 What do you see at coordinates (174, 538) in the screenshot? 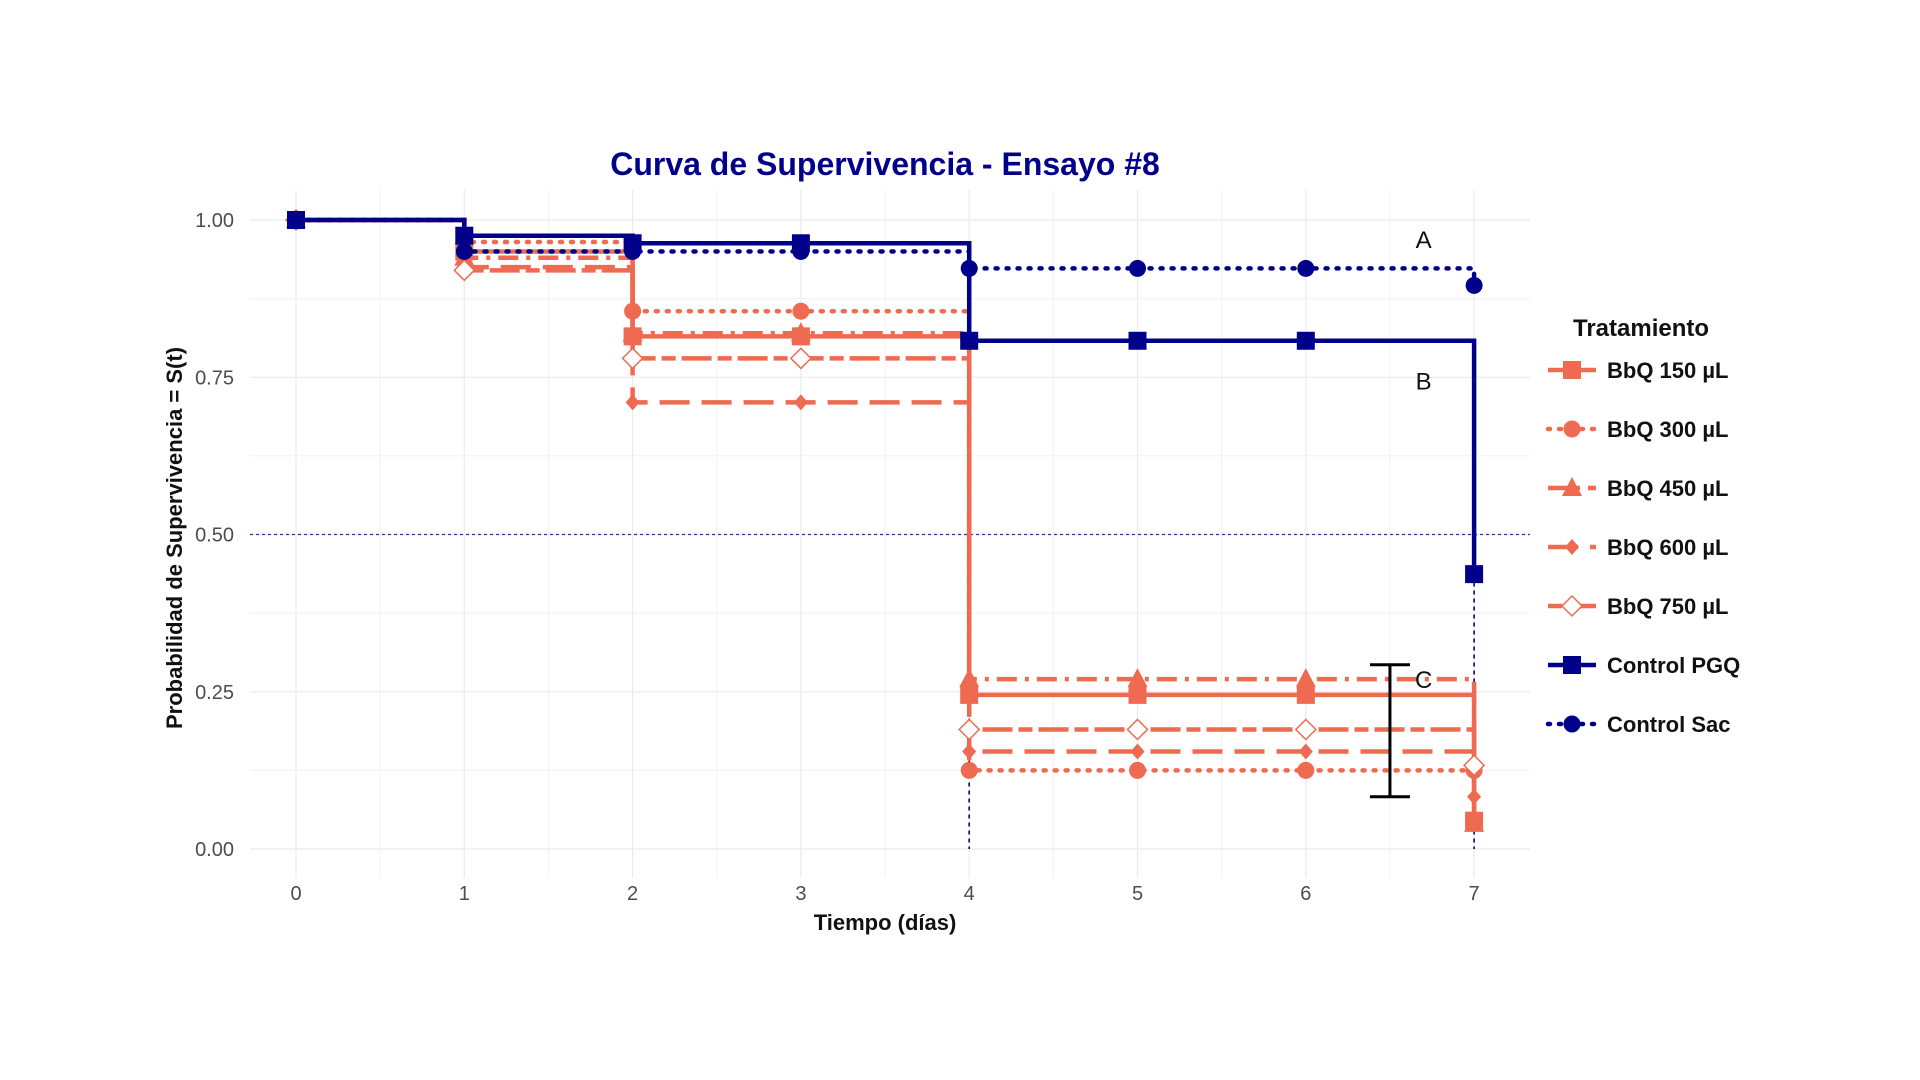
I see `y-axis-label: Probabilidad de Supervivencia = S(t)` at bounding box center [174, 538].